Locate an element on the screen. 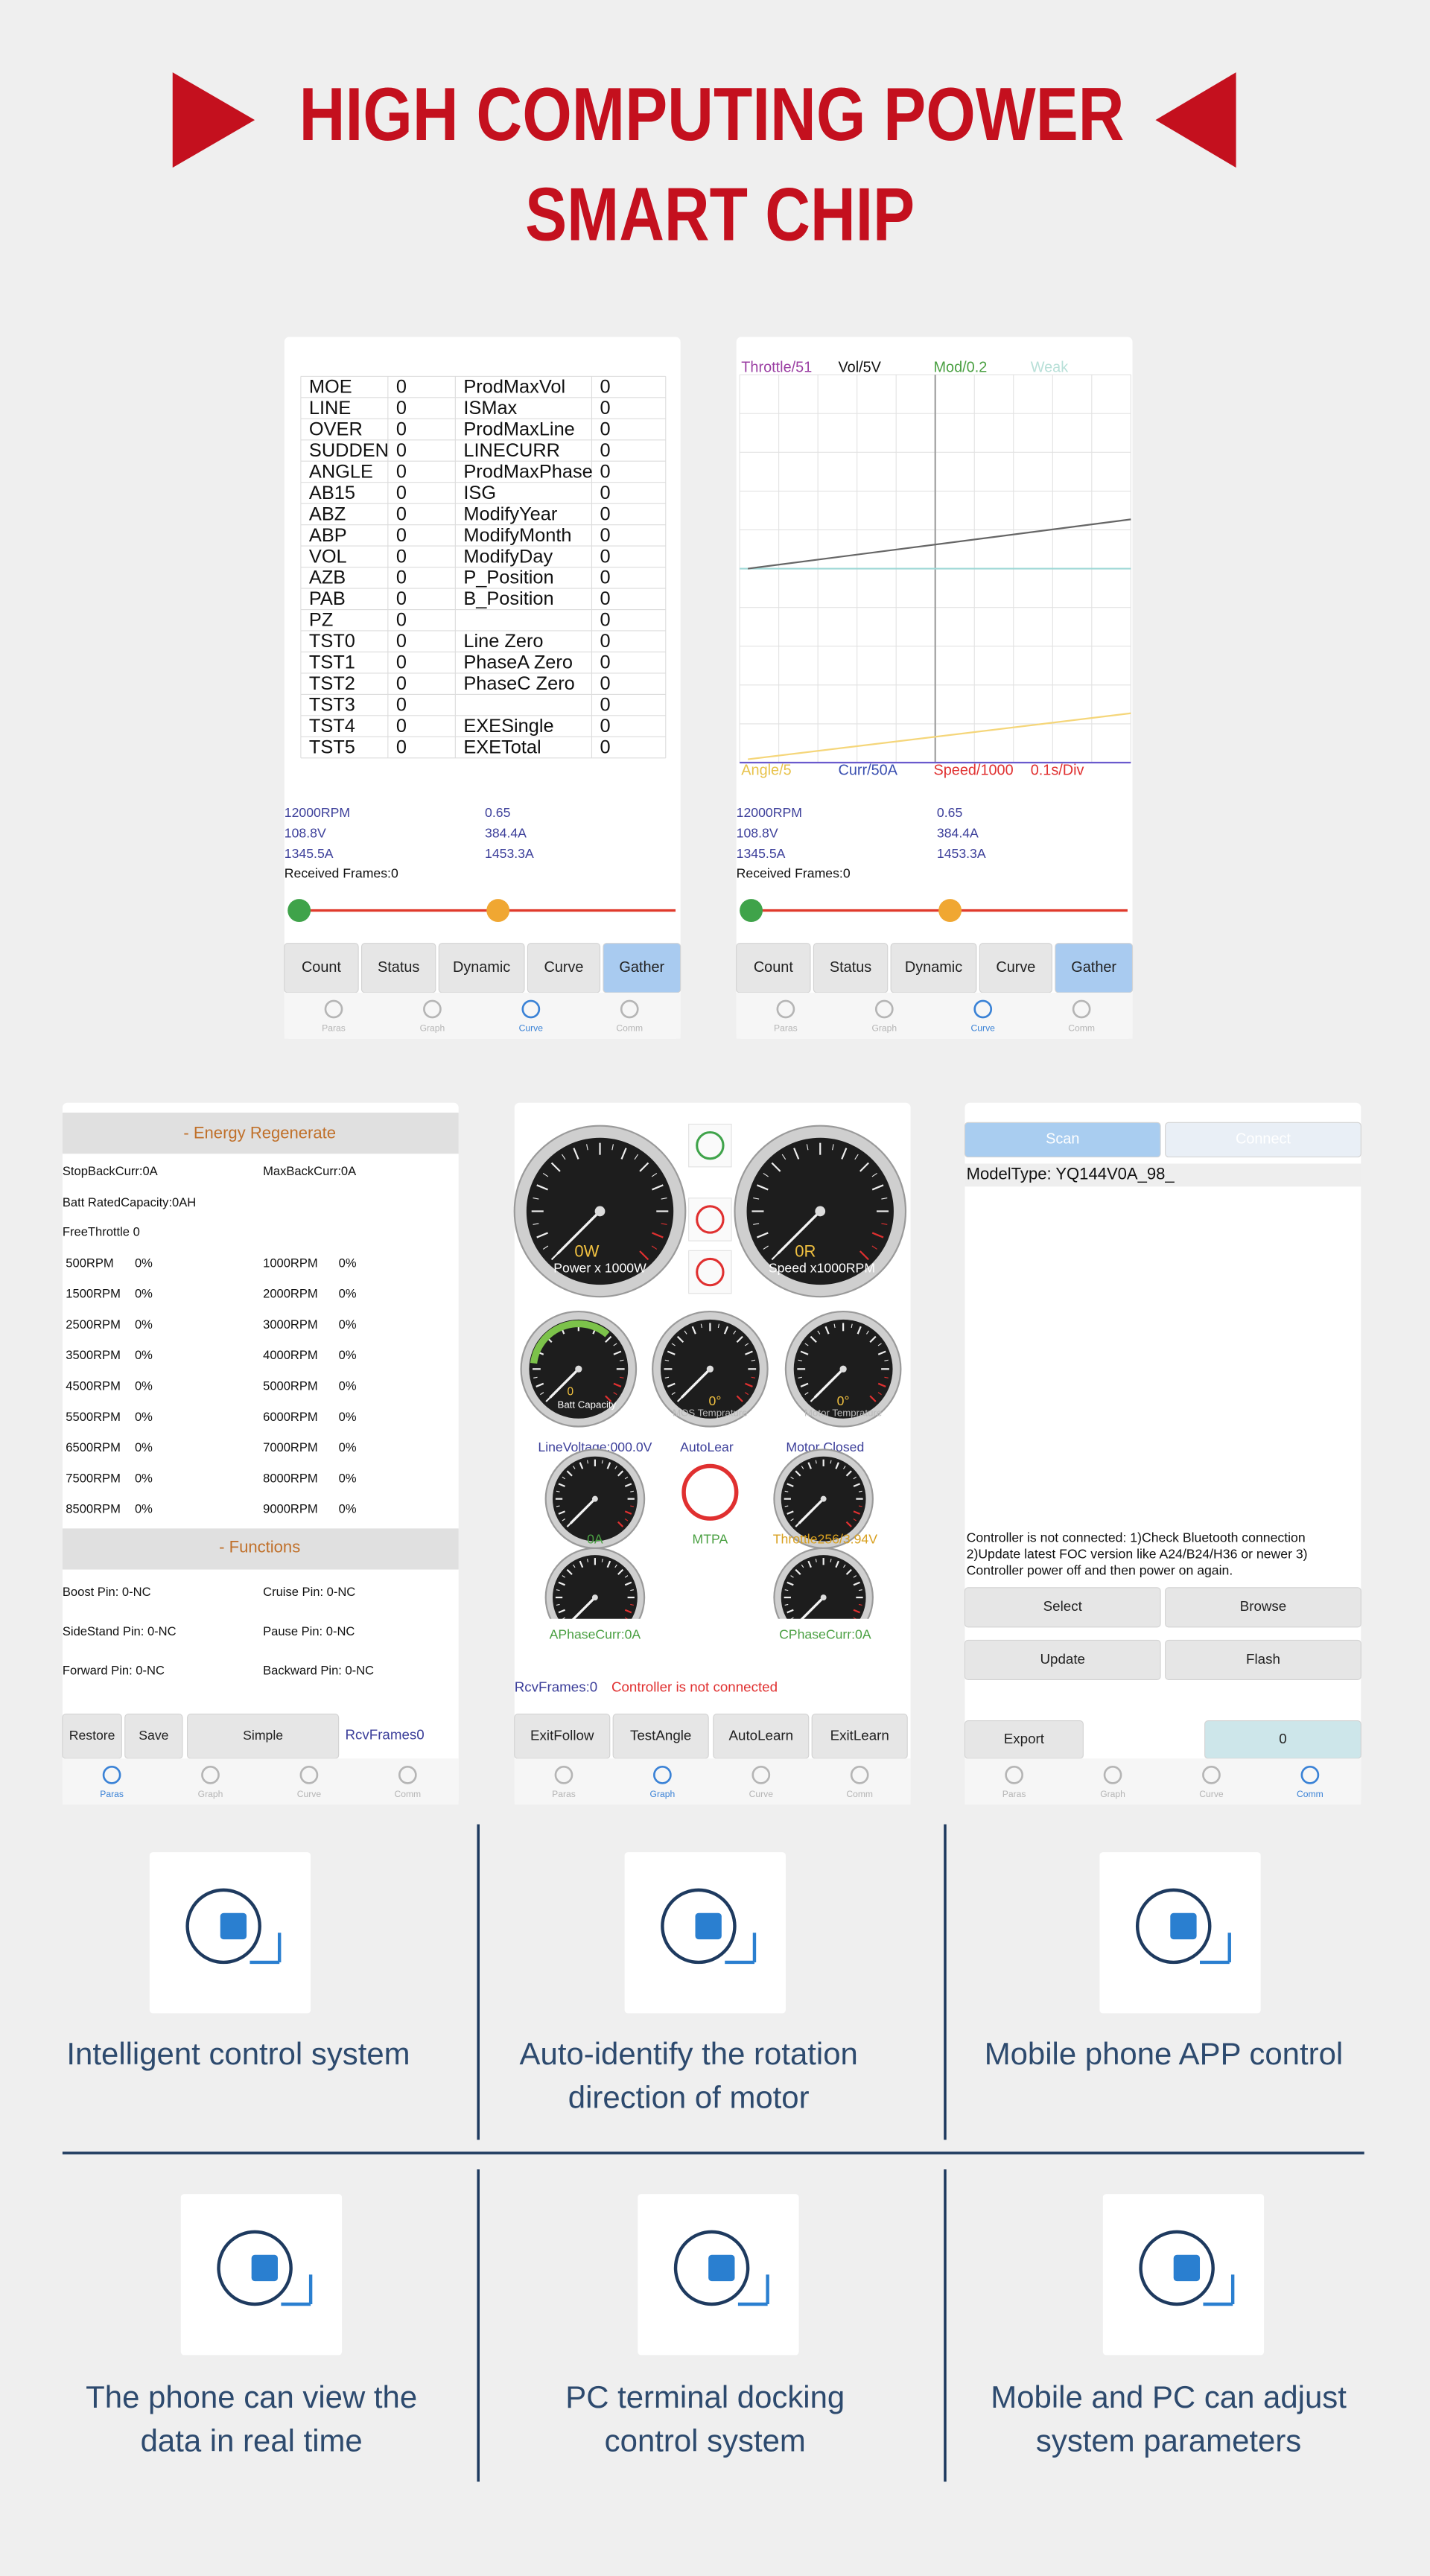 The height and width of the screenshot is (2576, 1430). table-cell: MOE is located at coordinates (330, 387).